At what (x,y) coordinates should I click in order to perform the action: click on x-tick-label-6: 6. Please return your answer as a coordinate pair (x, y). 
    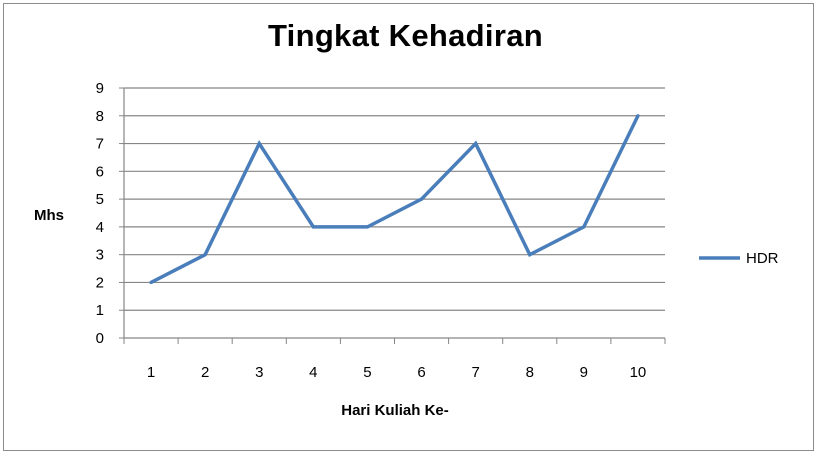
    Looking at the image, I should click on (421, 372).